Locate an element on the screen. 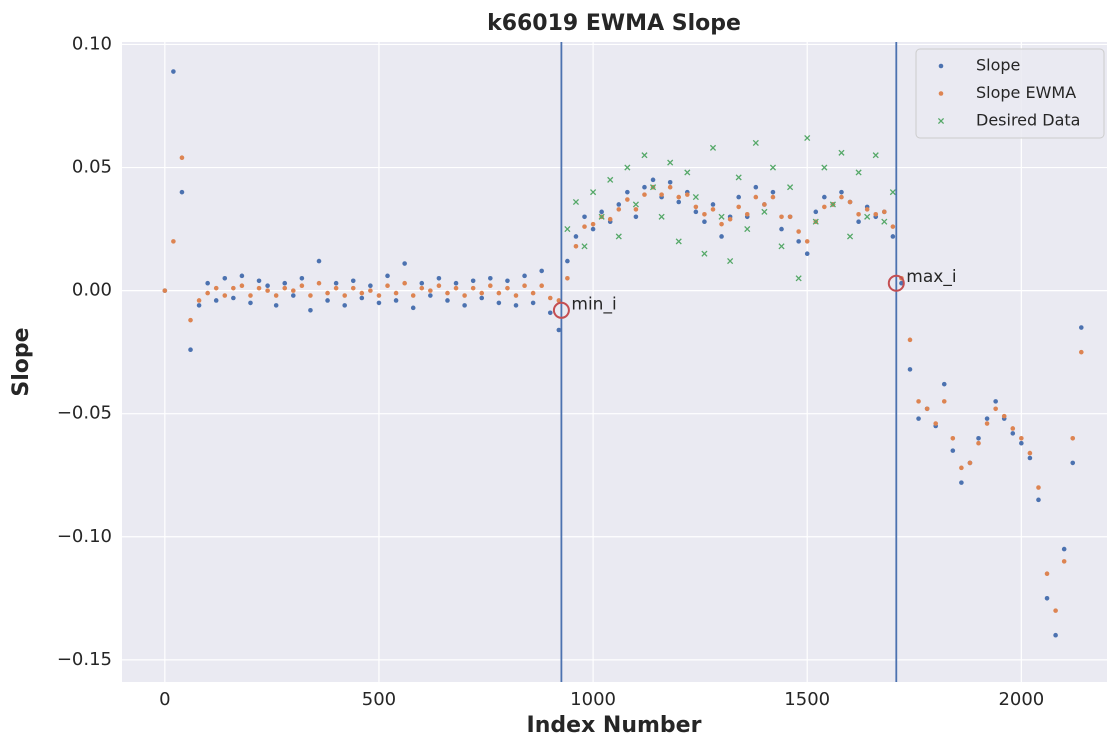 The image size is (1109, 740). x-axis-label: Index Number is located at coordinates (614, 725).